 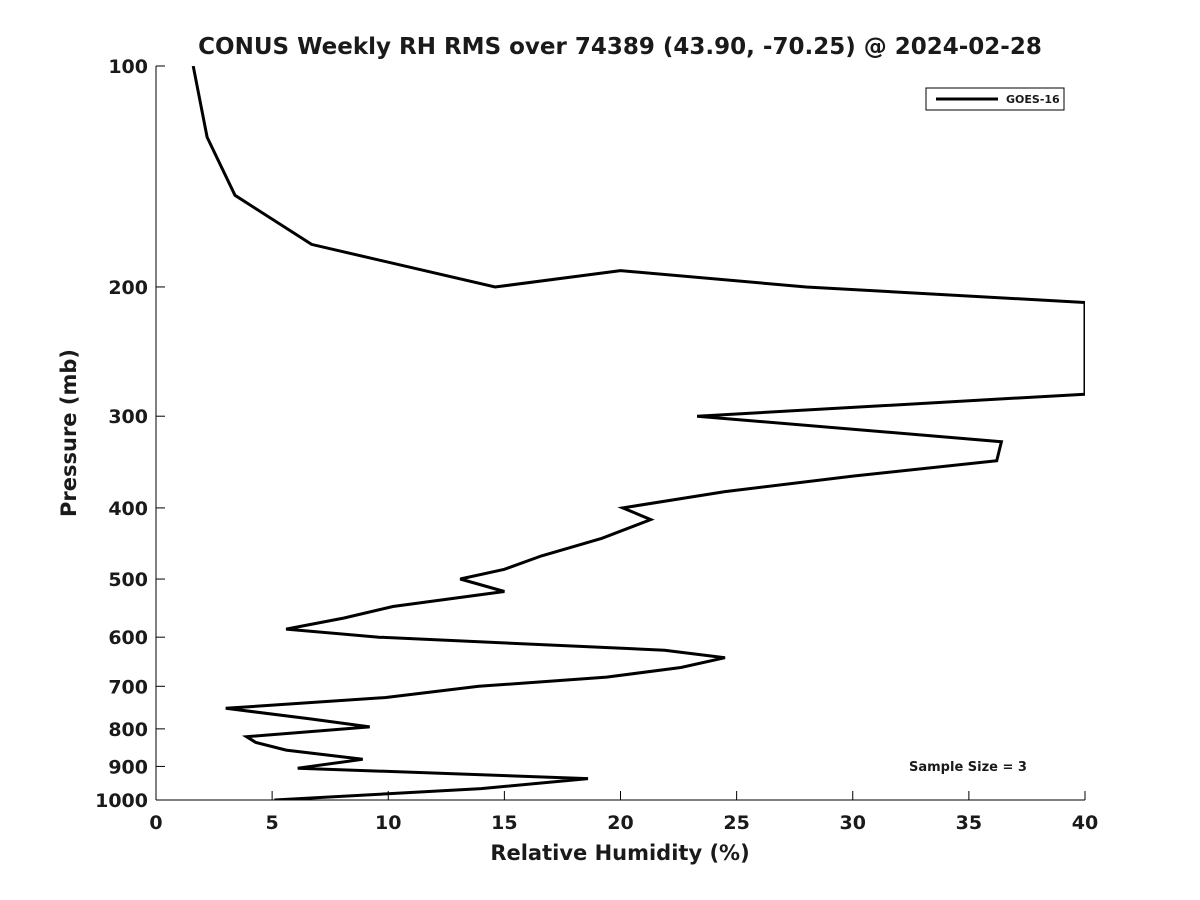 What do you see at coordinates (128, 638) in the screenshot?
I see `y-tick-label-600: 600` at bounding box center [128, 638].